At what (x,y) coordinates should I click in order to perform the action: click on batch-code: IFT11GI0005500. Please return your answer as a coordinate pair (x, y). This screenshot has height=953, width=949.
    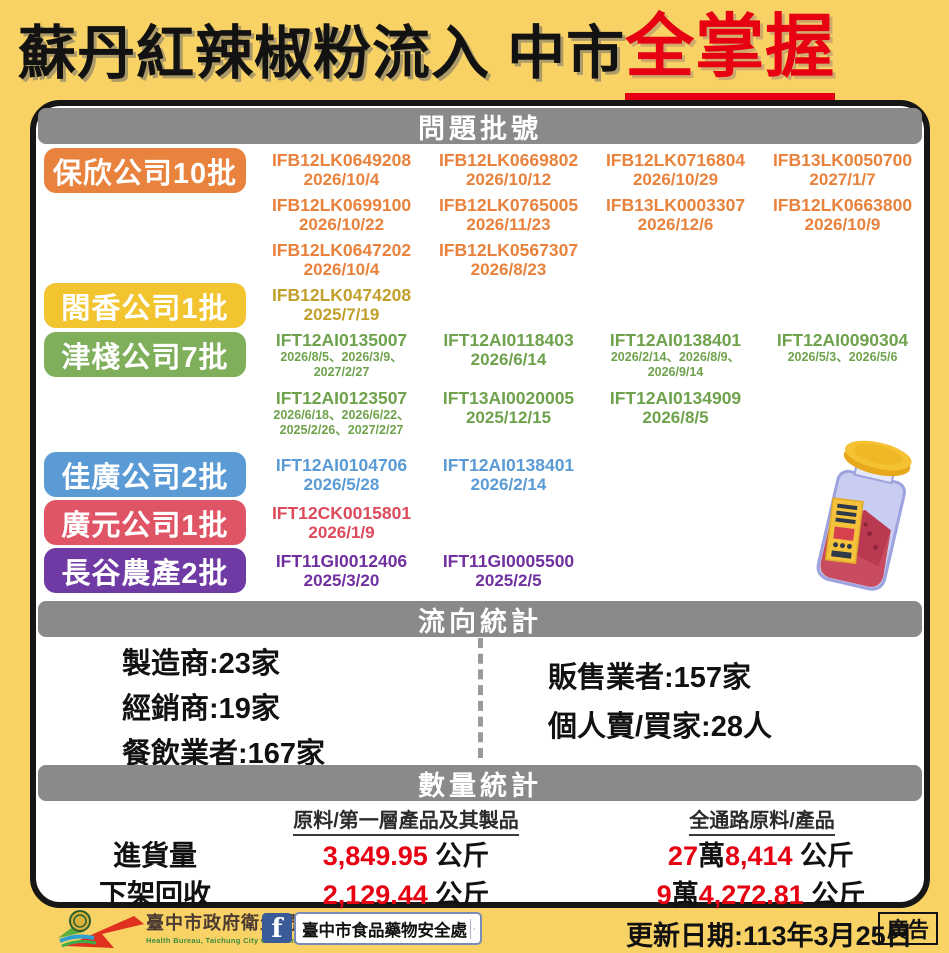
    Looking at the image, I should click on (508, 561).